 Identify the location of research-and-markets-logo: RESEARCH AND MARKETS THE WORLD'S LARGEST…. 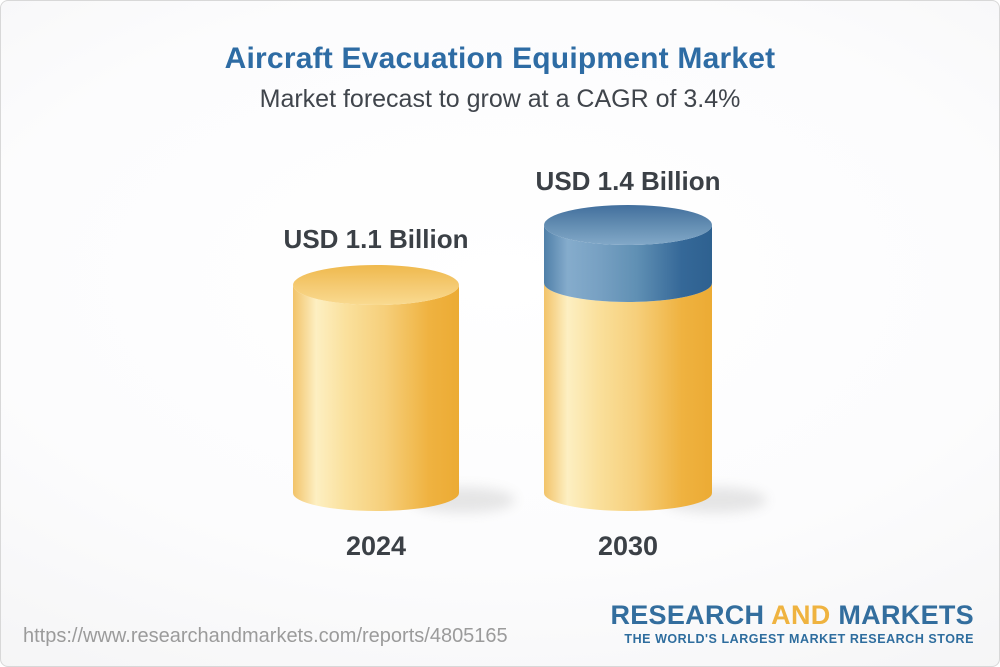
(792, 624).